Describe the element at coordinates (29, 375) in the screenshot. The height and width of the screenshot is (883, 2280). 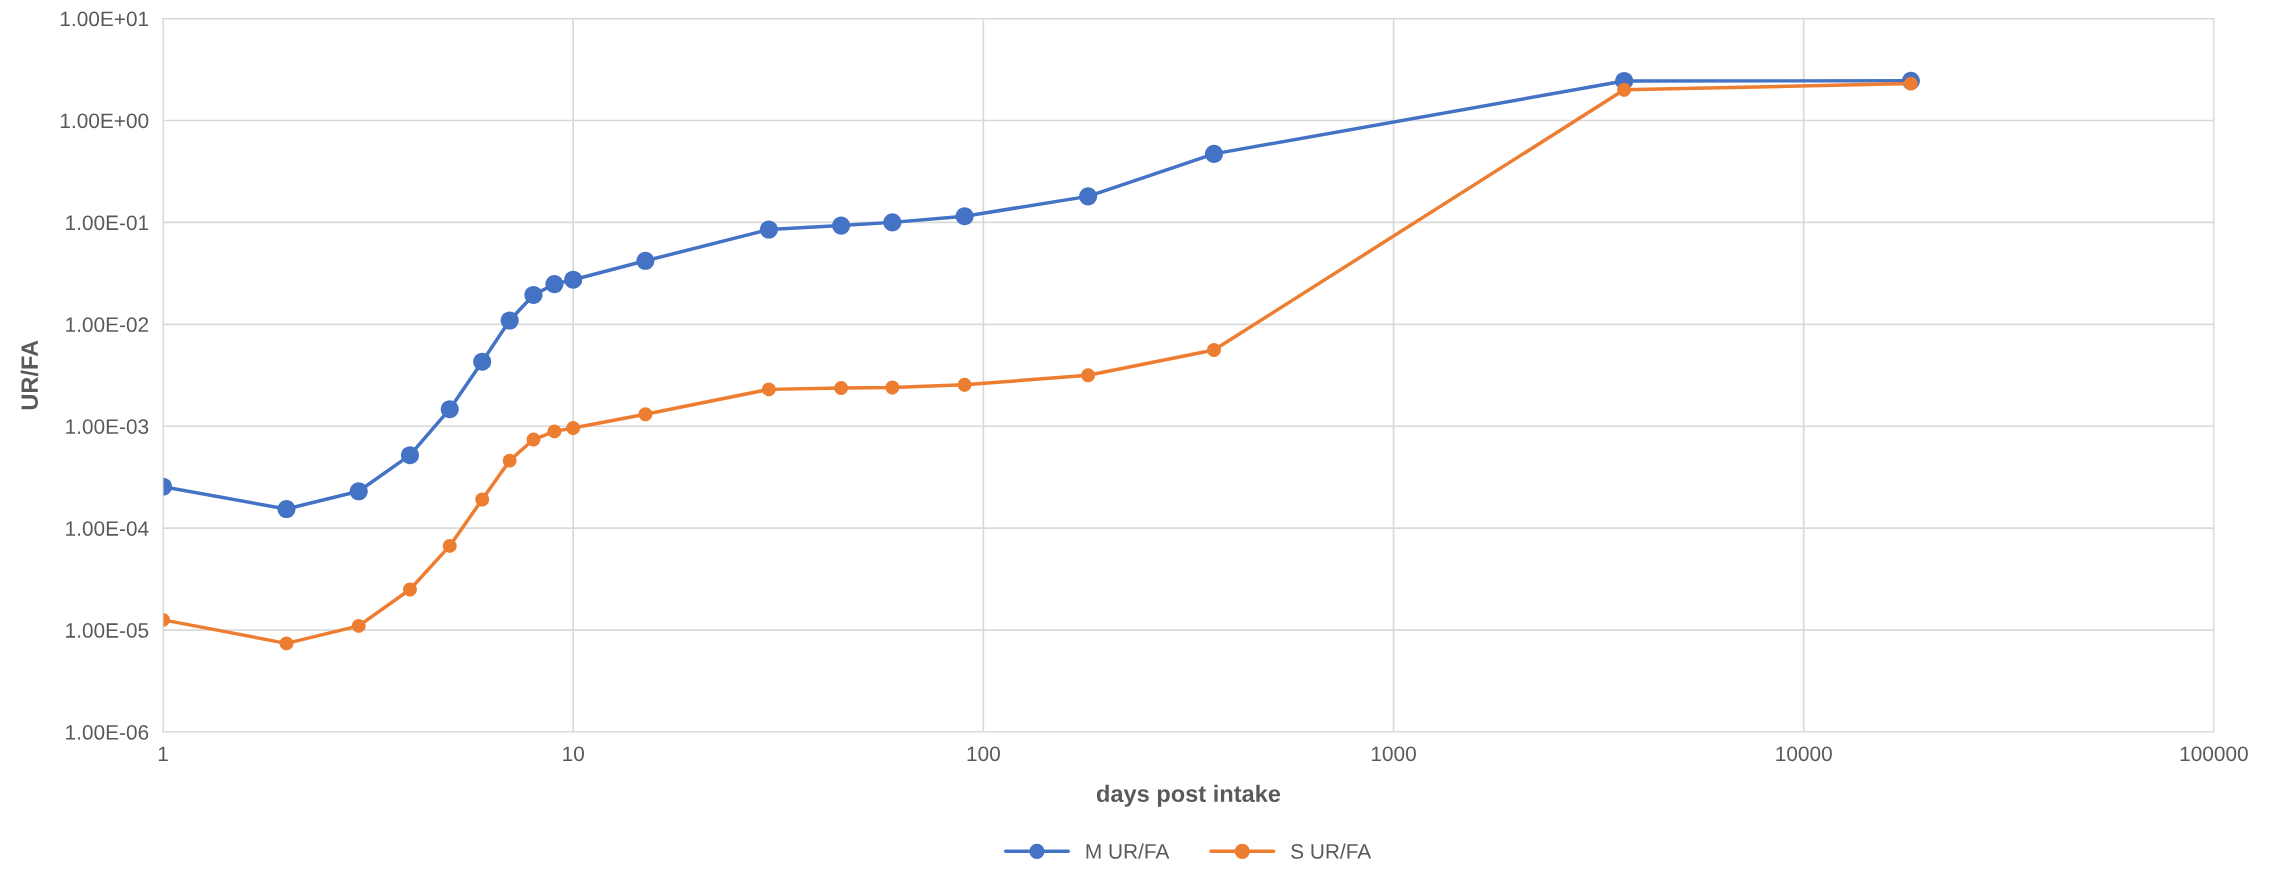
I see `y-axis-title: UR/FA` at that location.